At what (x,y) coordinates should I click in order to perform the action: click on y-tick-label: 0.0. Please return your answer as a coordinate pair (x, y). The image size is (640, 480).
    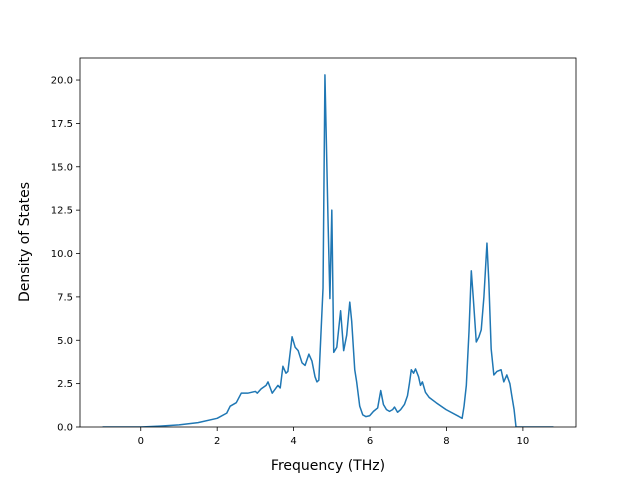
    Looking at the image, I should click on (65, 428).